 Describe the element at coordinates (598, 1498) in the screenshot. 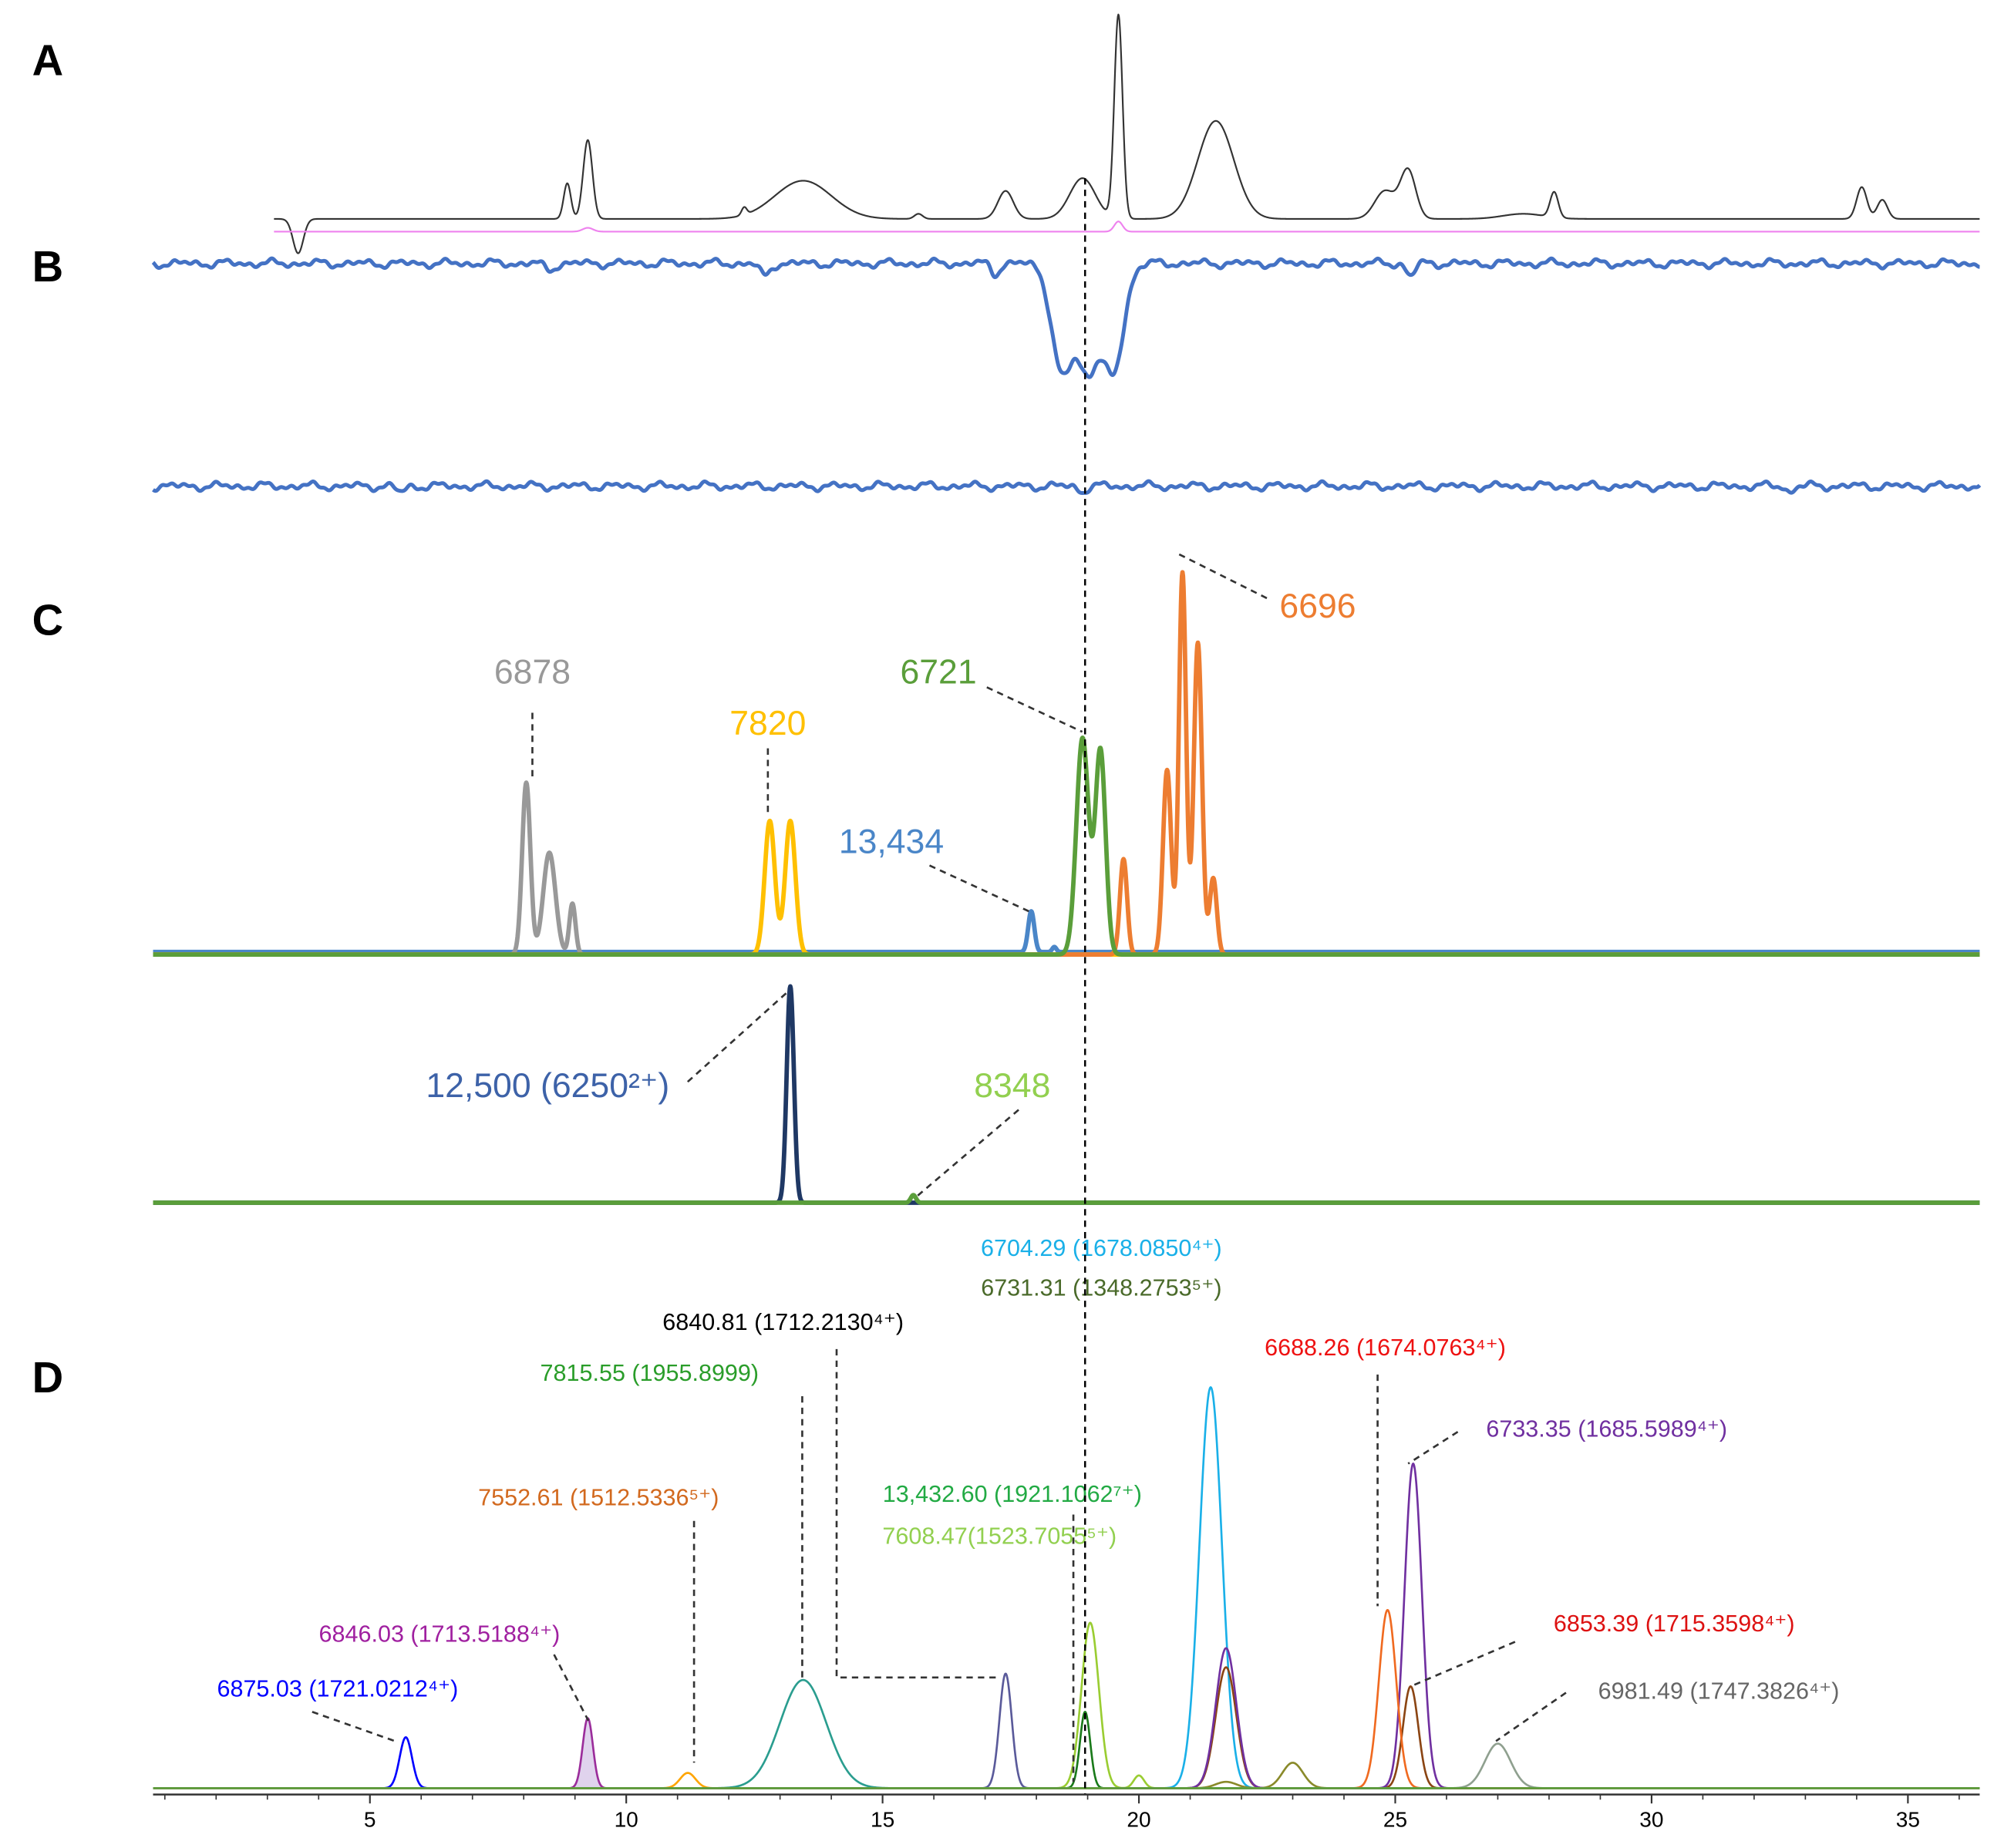

I see `peak-label: 7552.61 (1512.5336⁵⁺)` at that location.